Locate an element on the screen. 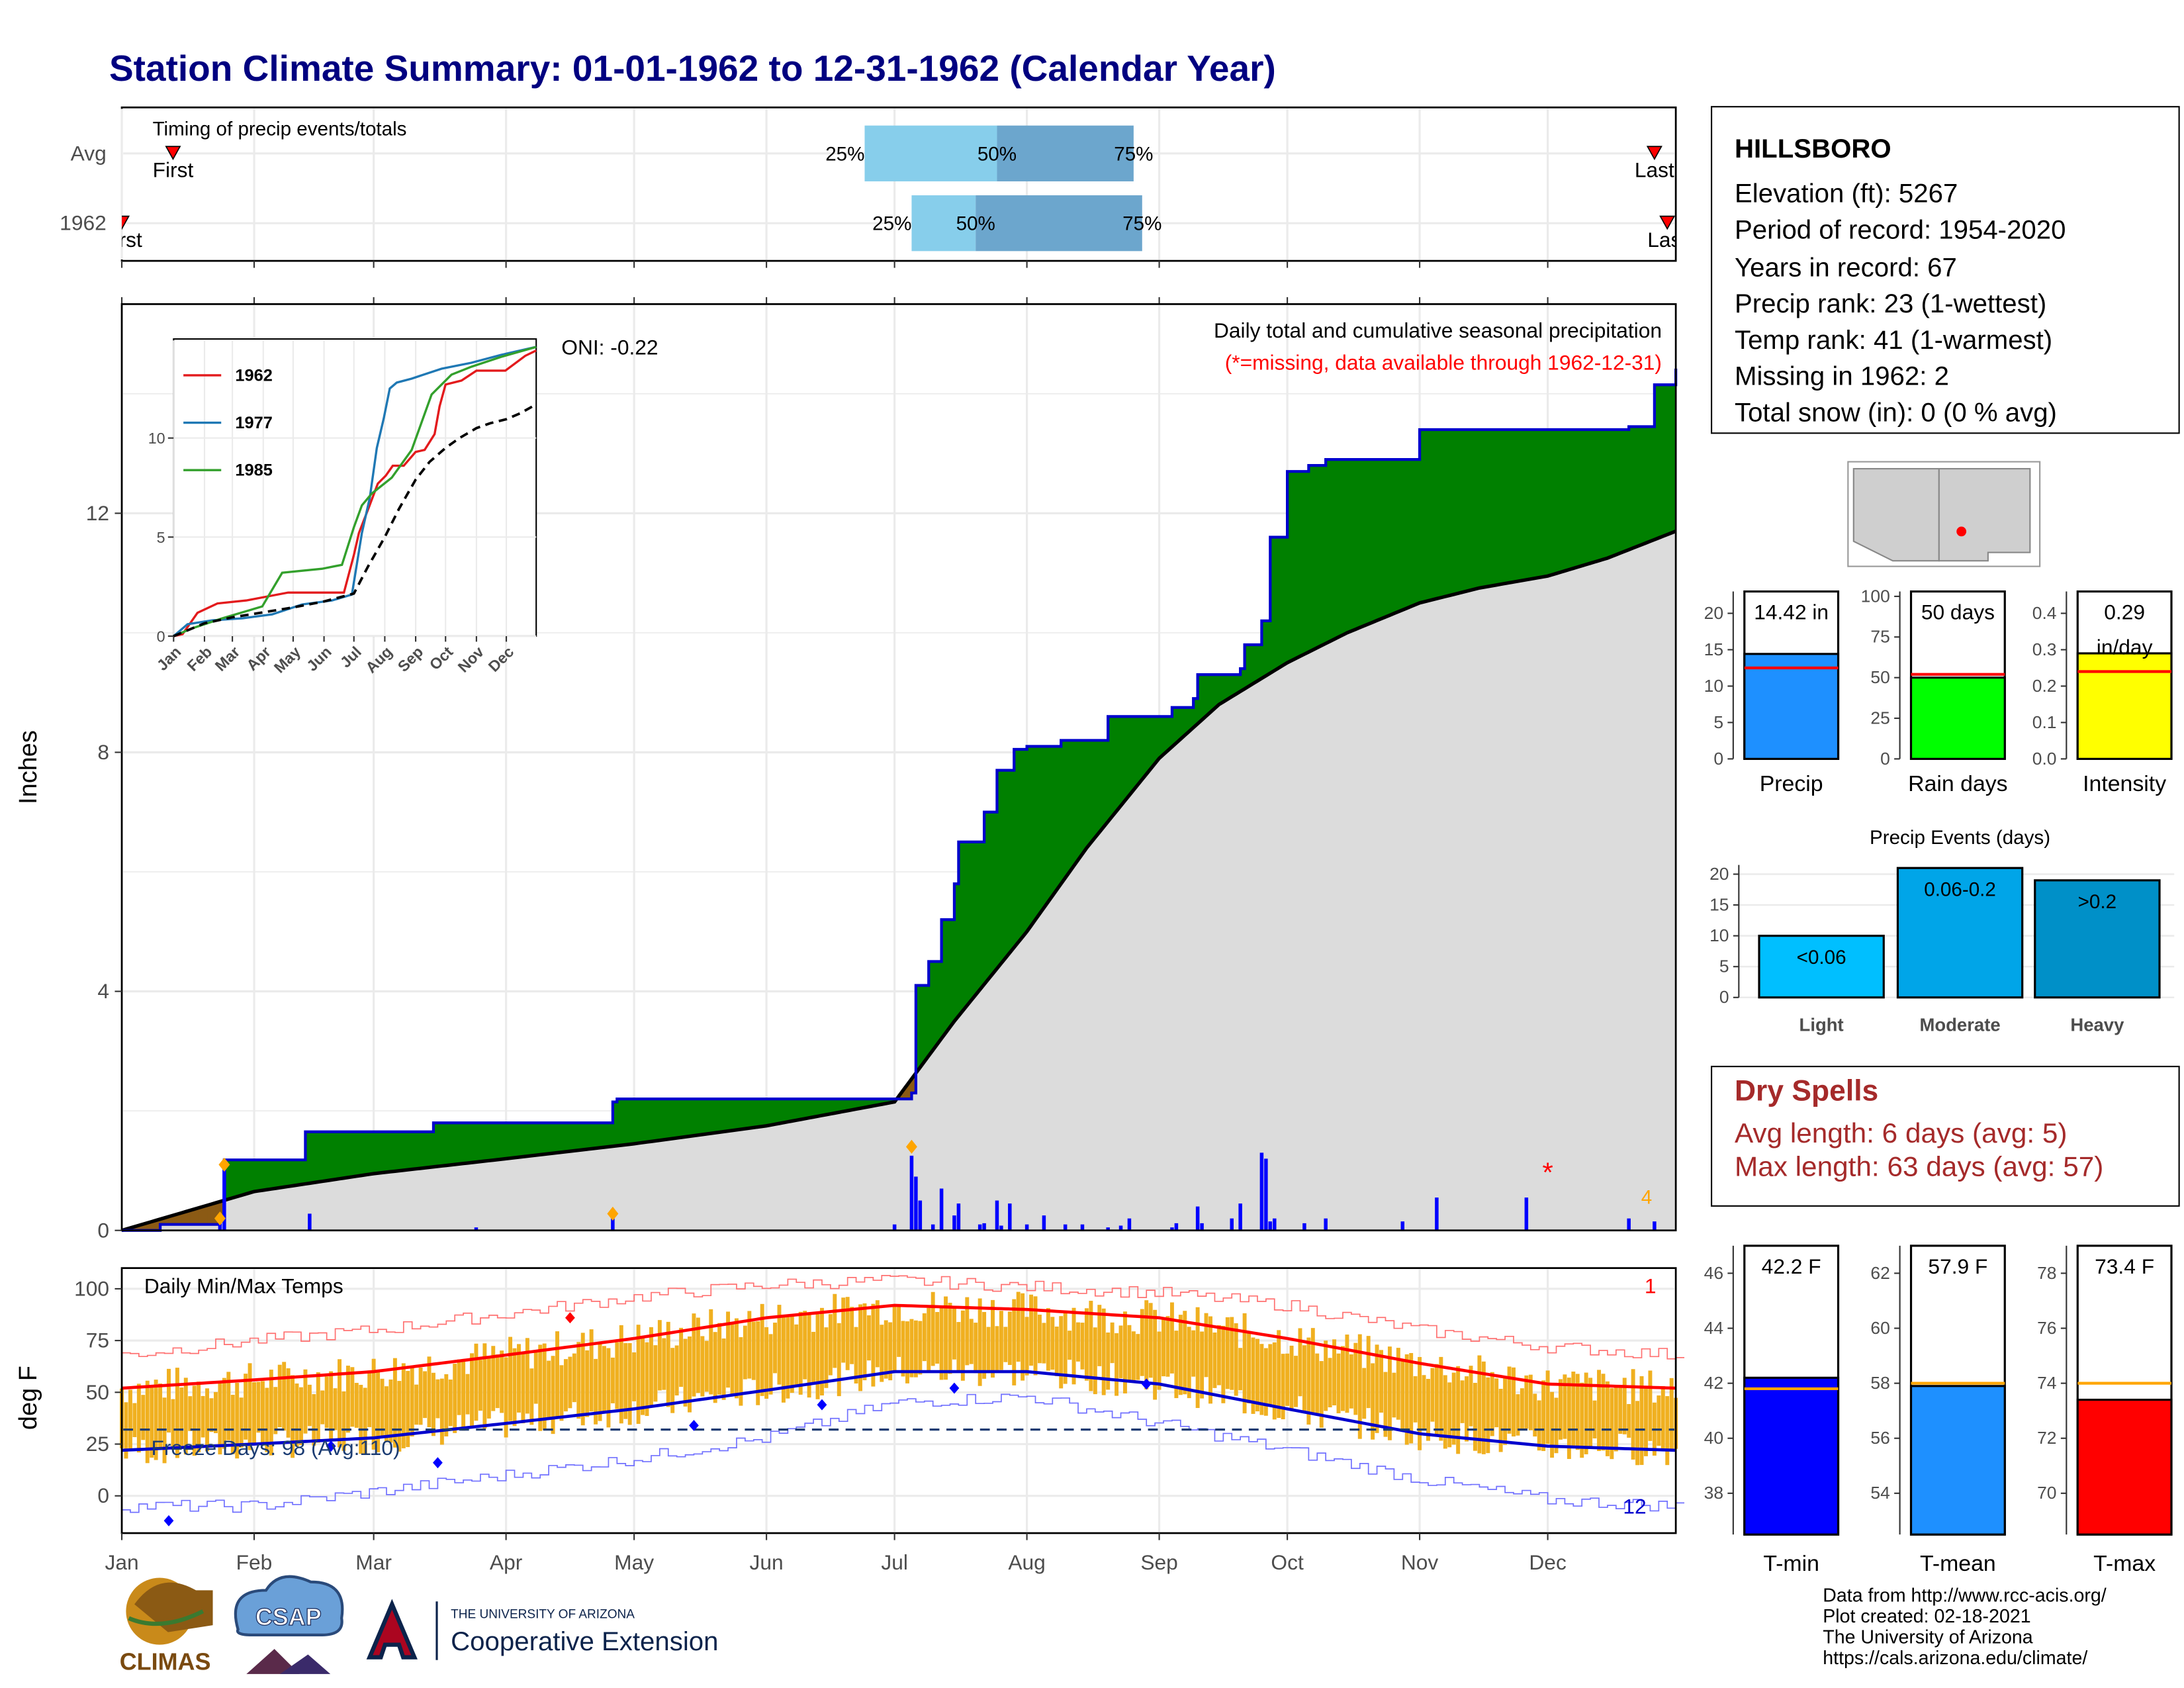 This screenshot has width=2184, height=1688. small-bar-value: 50 days is located at coordinates (1958, 612).